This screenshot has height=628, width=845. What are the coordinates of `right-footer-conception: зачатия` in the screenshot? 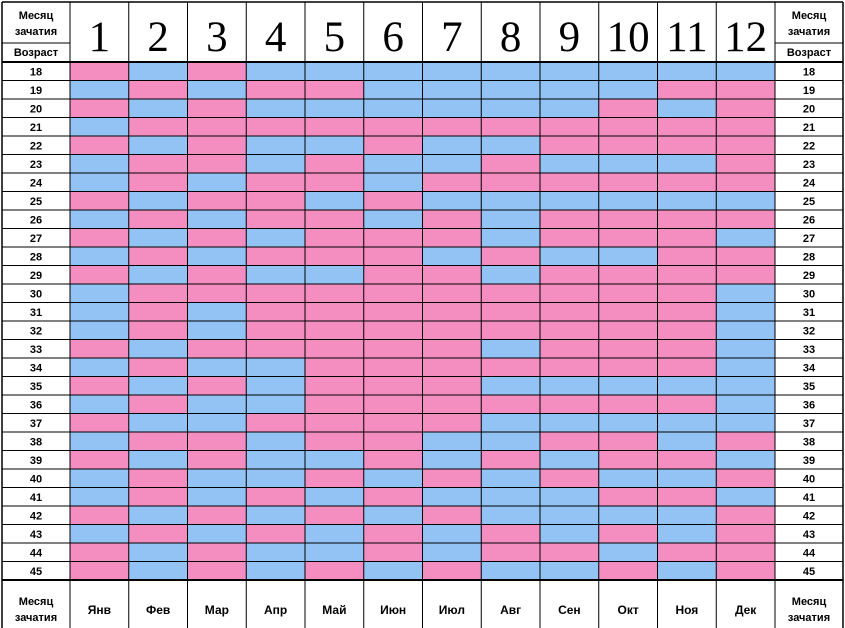 It's located at (809, 618).